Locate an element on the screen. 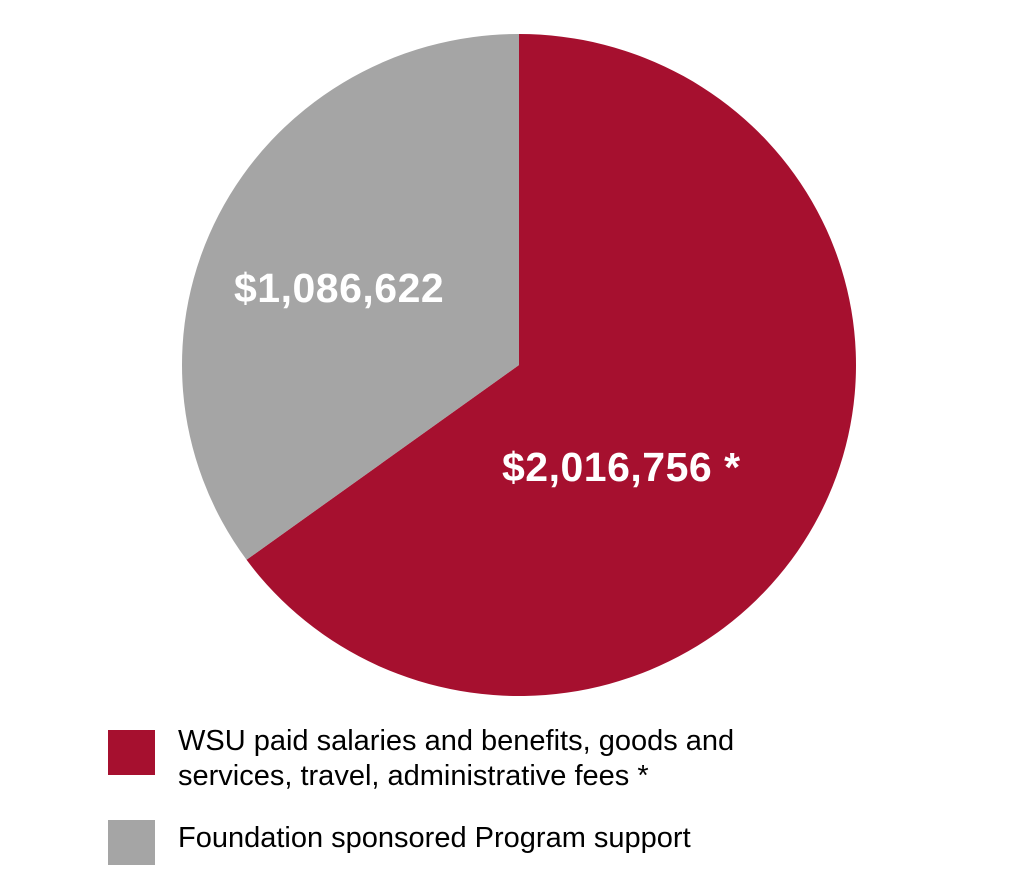 The height and width of the screenshot is (879, 1024). legend-label-line-2: services, travel, administrative fees * is located at coordinates (413, 776).